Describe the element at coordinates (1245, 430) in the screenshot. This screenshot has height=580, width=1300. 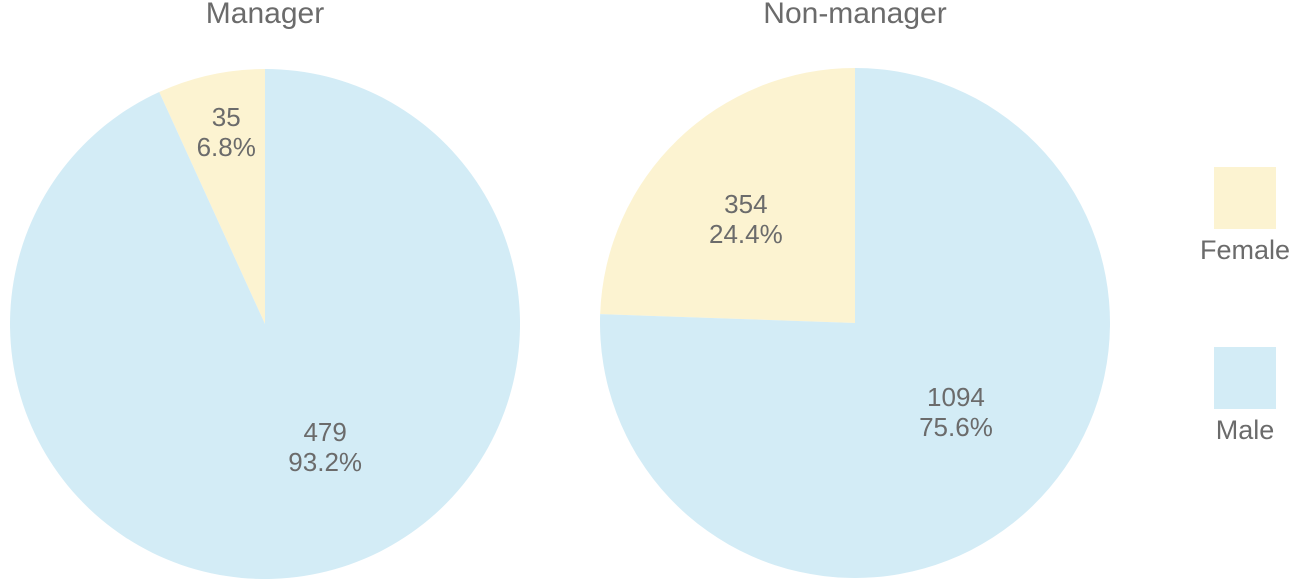
I see `legend-label-male: Male` at that location.